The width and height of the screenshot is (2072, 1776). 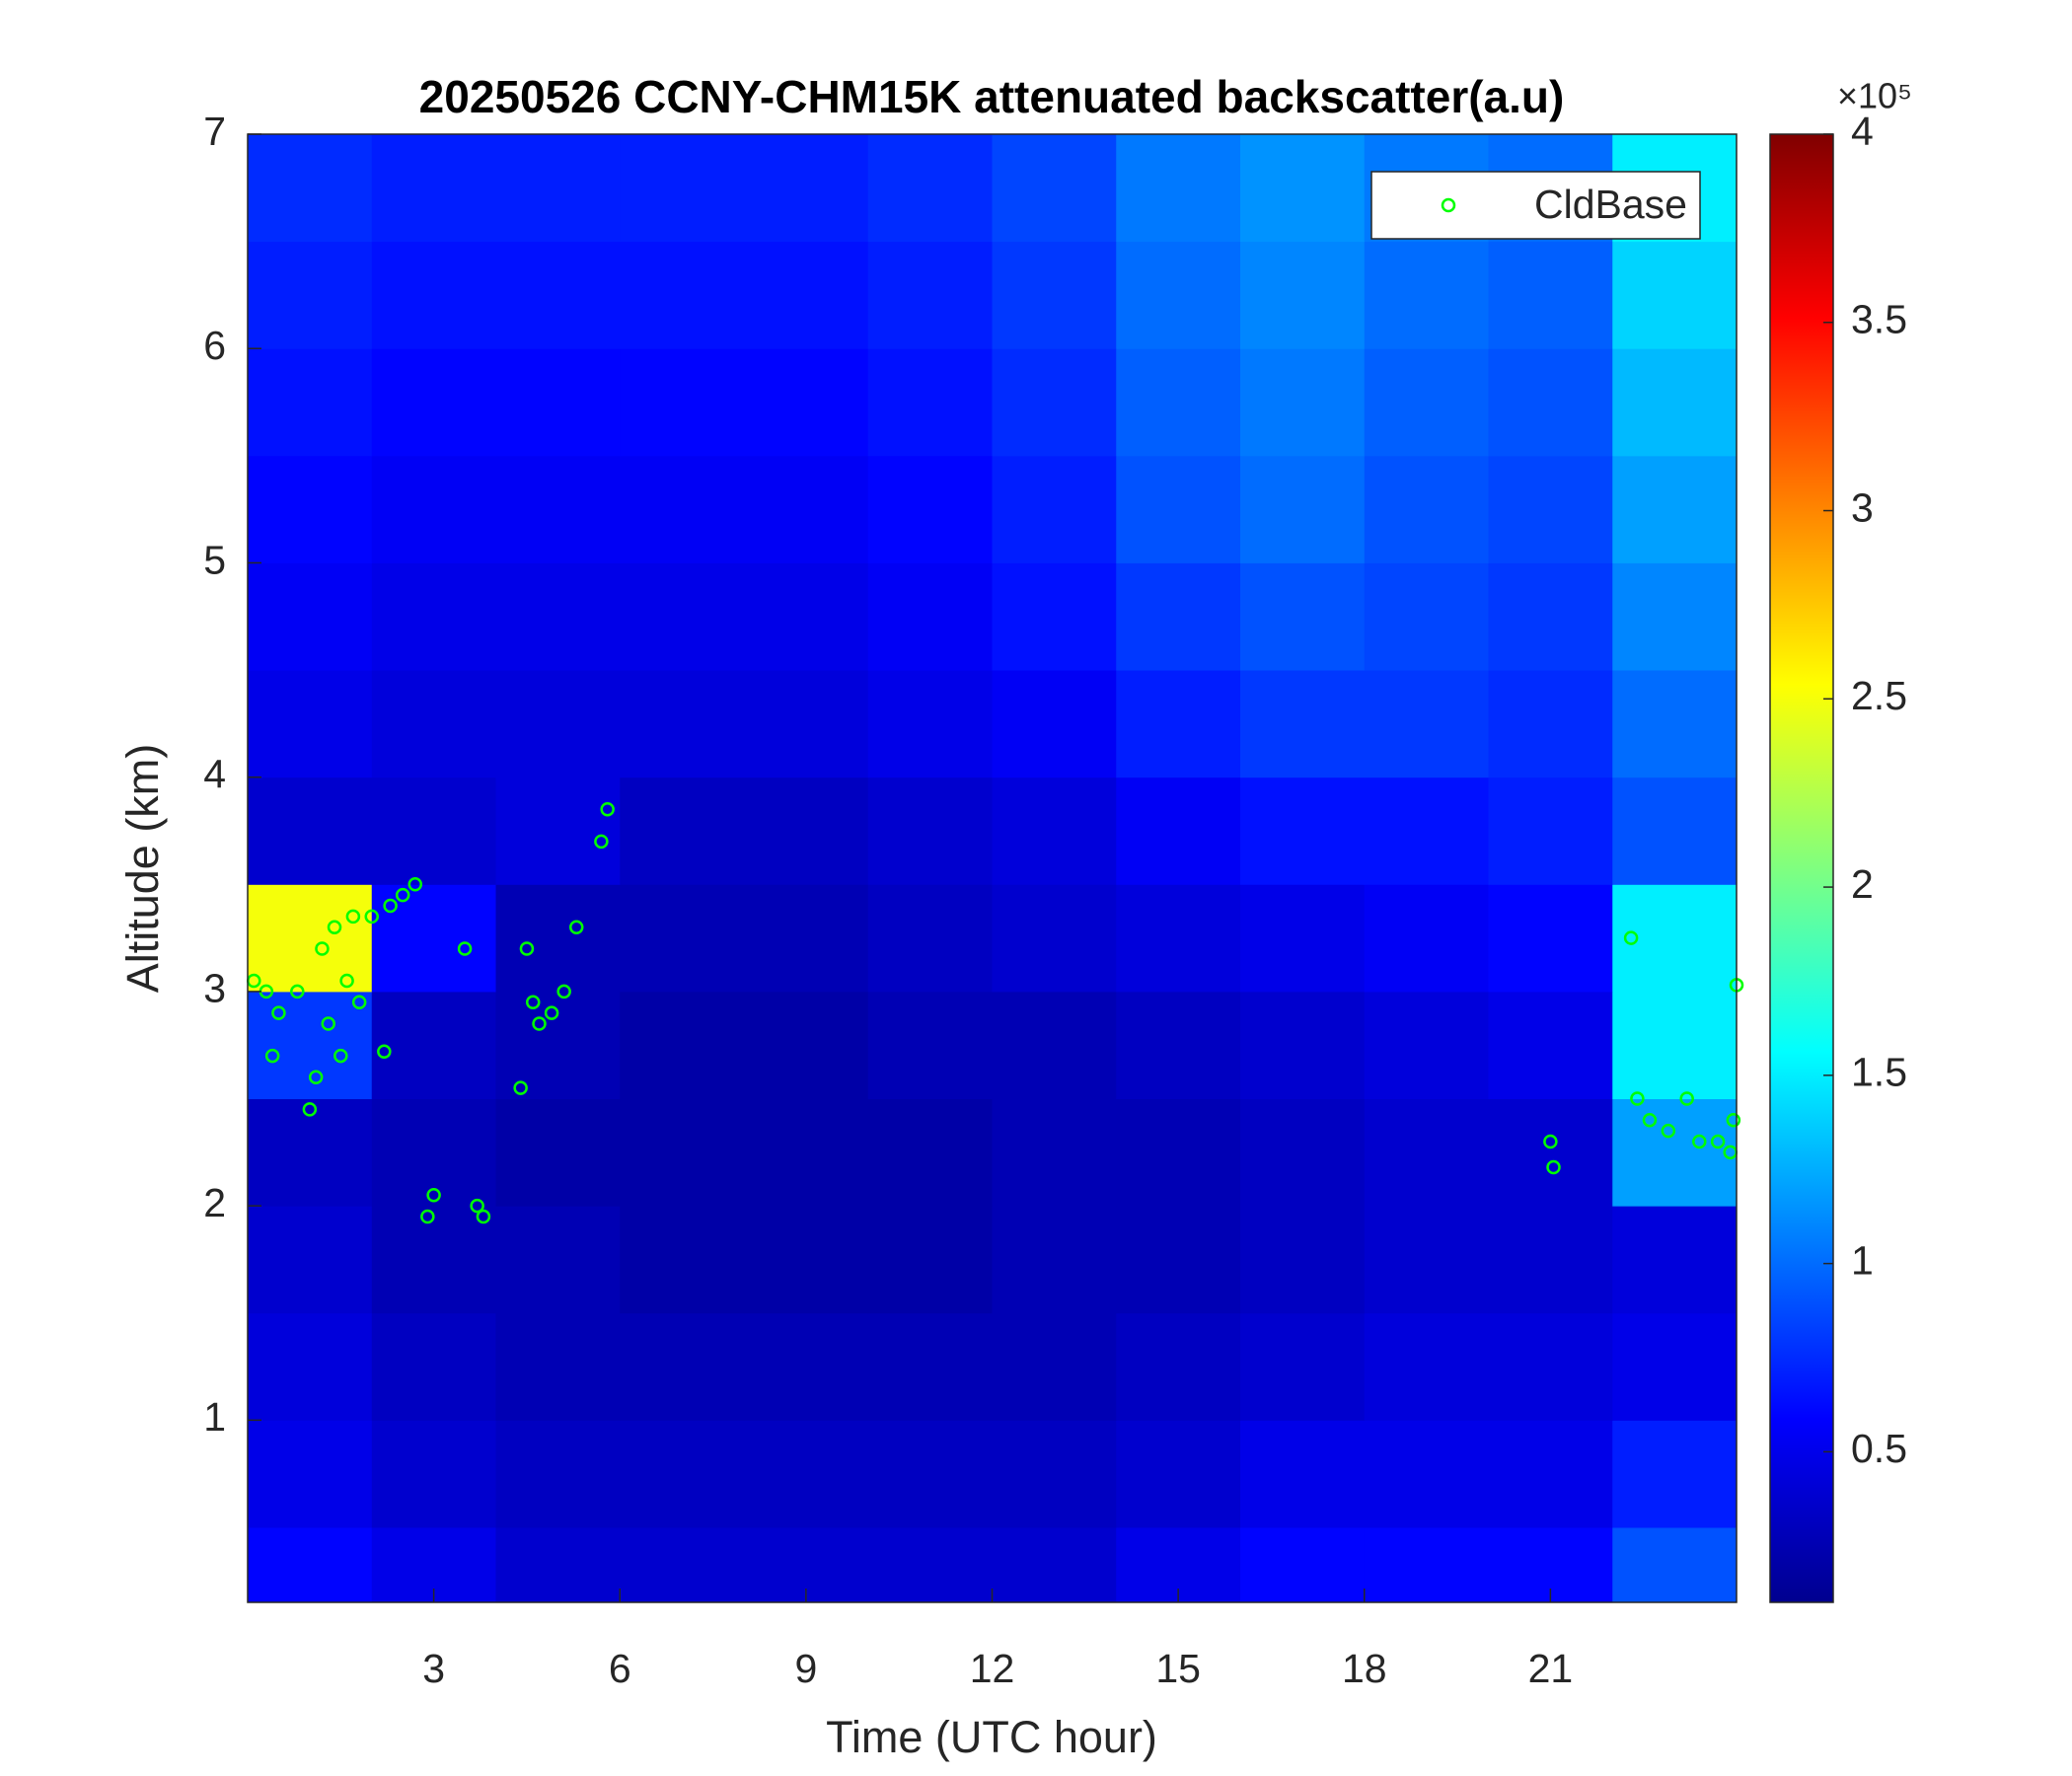 What do you see at coordinates (1862, 1260) in the screenshot?
I see `colorbar-tick-label: 1` at bounding box center [1862, 1260].